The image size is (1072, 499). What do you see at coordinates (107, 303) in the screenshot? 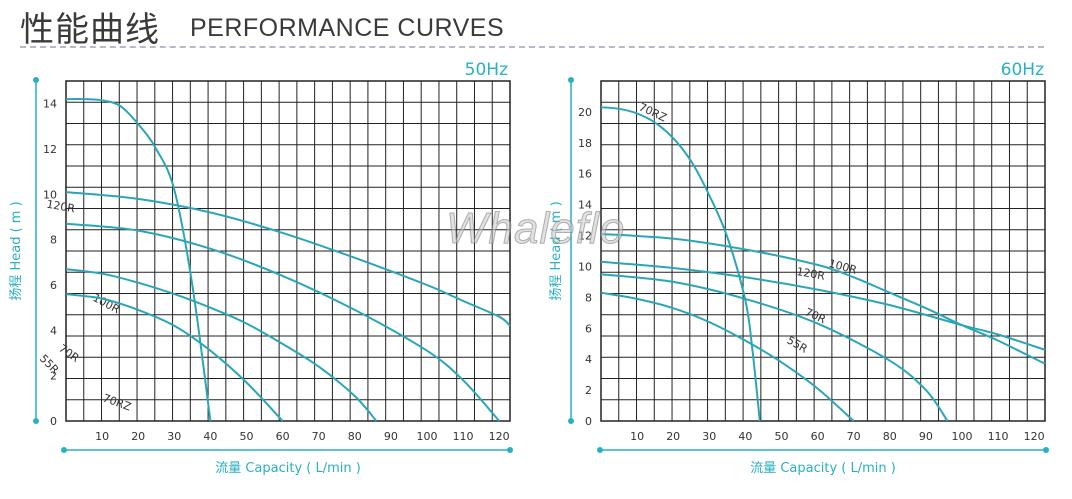
I see `series-label-100R: 100R` at bounding box center [107, 303].